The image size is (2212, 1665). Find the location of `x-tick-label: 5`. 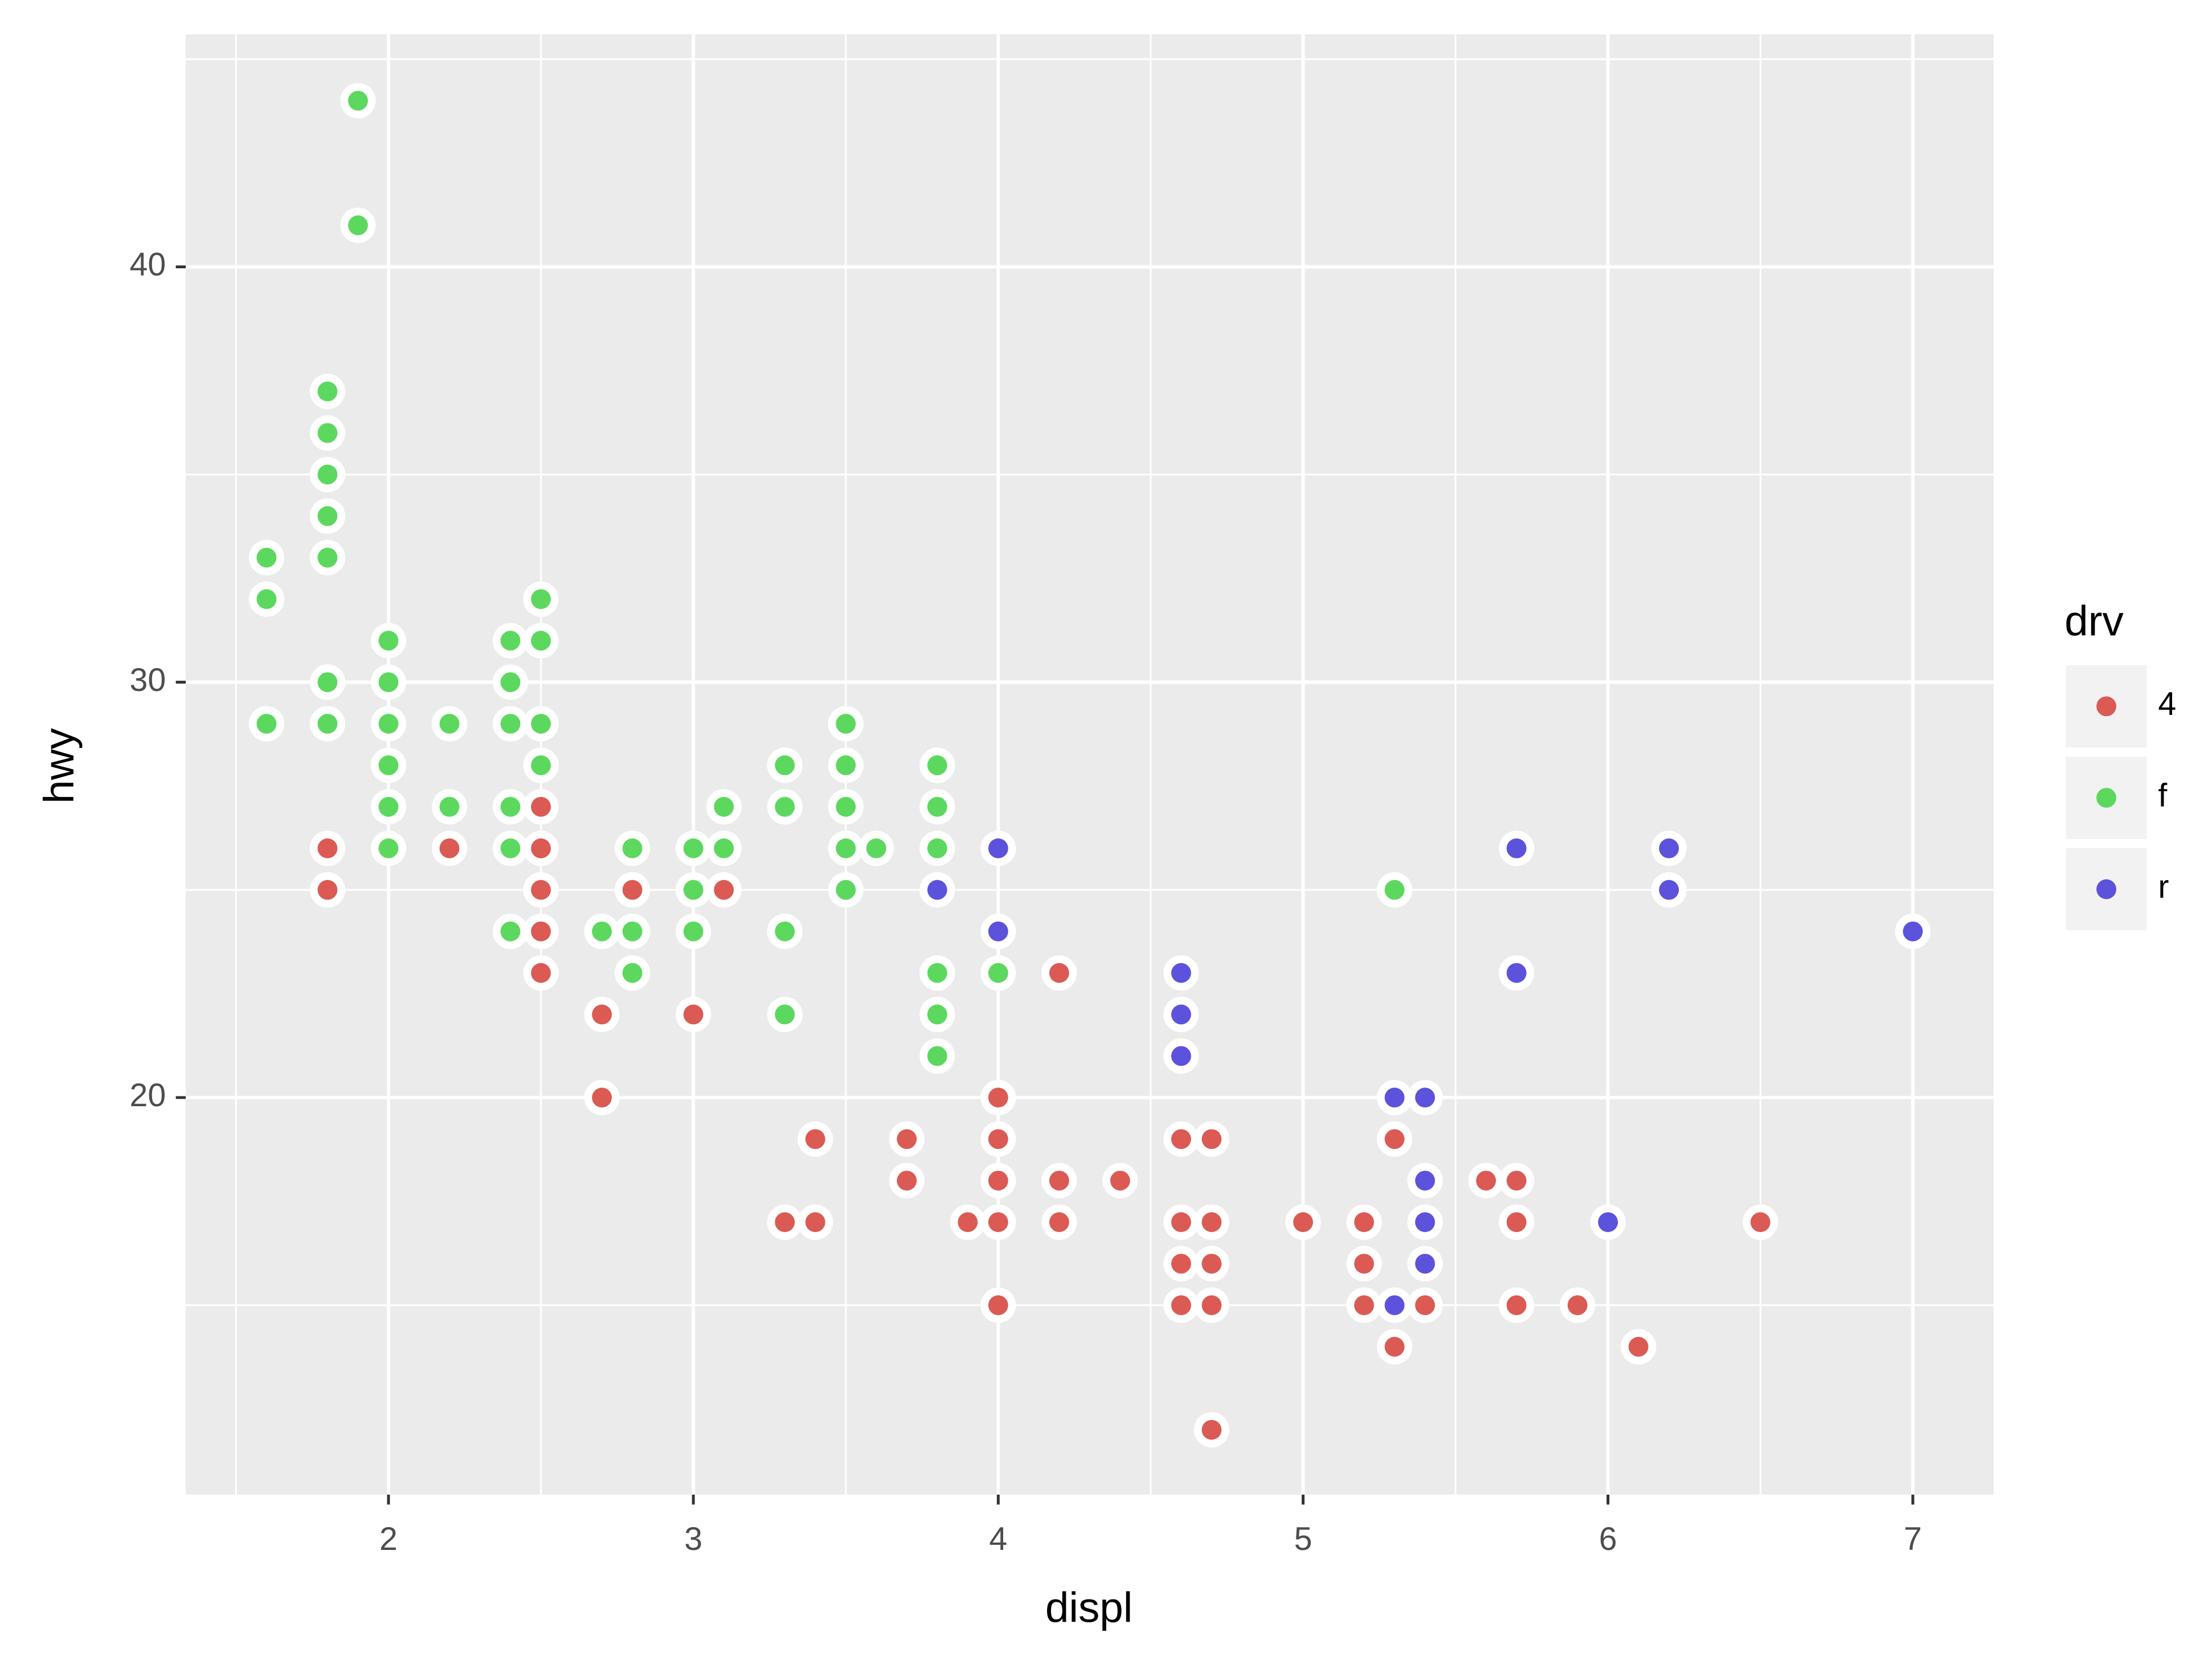

x-tick-label: 5 is located at coordinates (1303, 1539).